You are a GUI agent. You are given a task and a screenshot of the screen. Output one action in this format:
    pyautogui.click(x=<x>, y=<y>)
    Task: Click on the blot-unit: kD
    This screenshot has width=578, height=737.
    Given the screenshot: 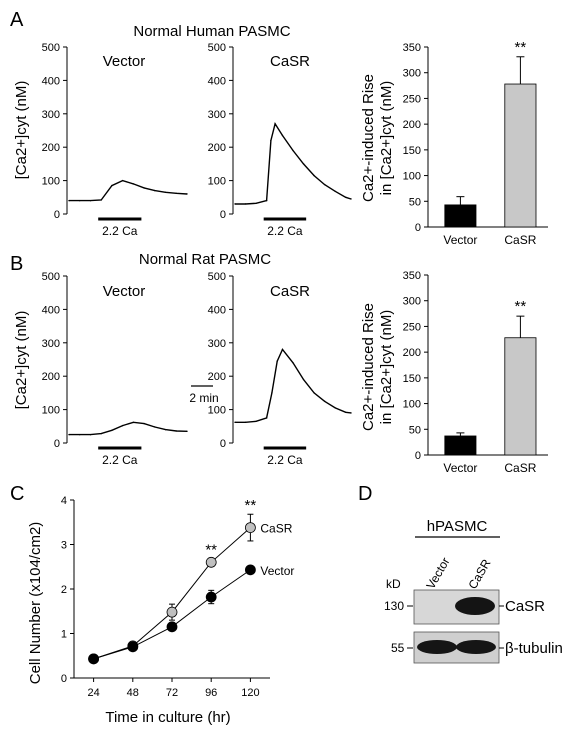 What is the action you would take?
    pyautogui.click(x=393, y=584)
    